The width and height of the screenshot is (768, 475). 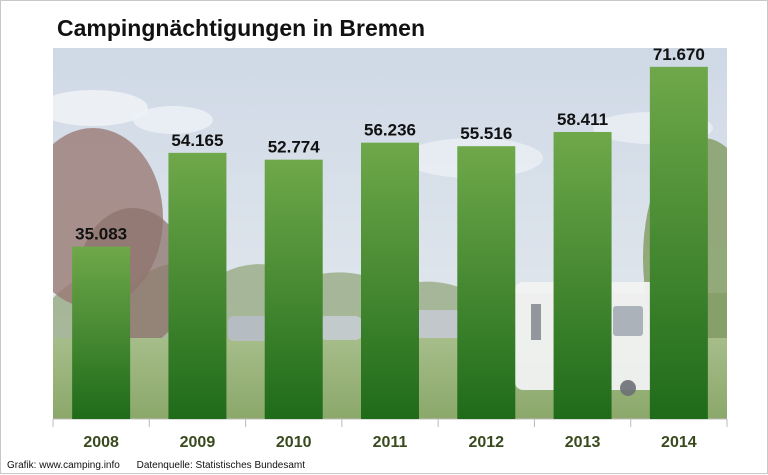 I want to click on data-label-2014: 71.670, so click(x=679, y=54).